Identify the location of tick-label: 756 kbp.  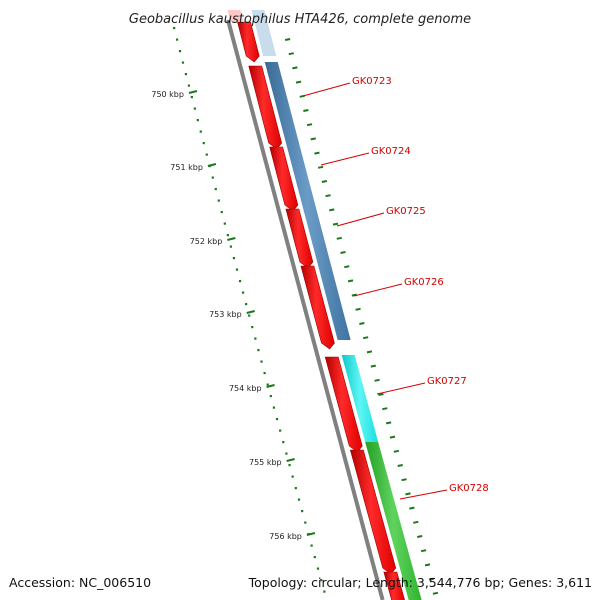
(285, 536).